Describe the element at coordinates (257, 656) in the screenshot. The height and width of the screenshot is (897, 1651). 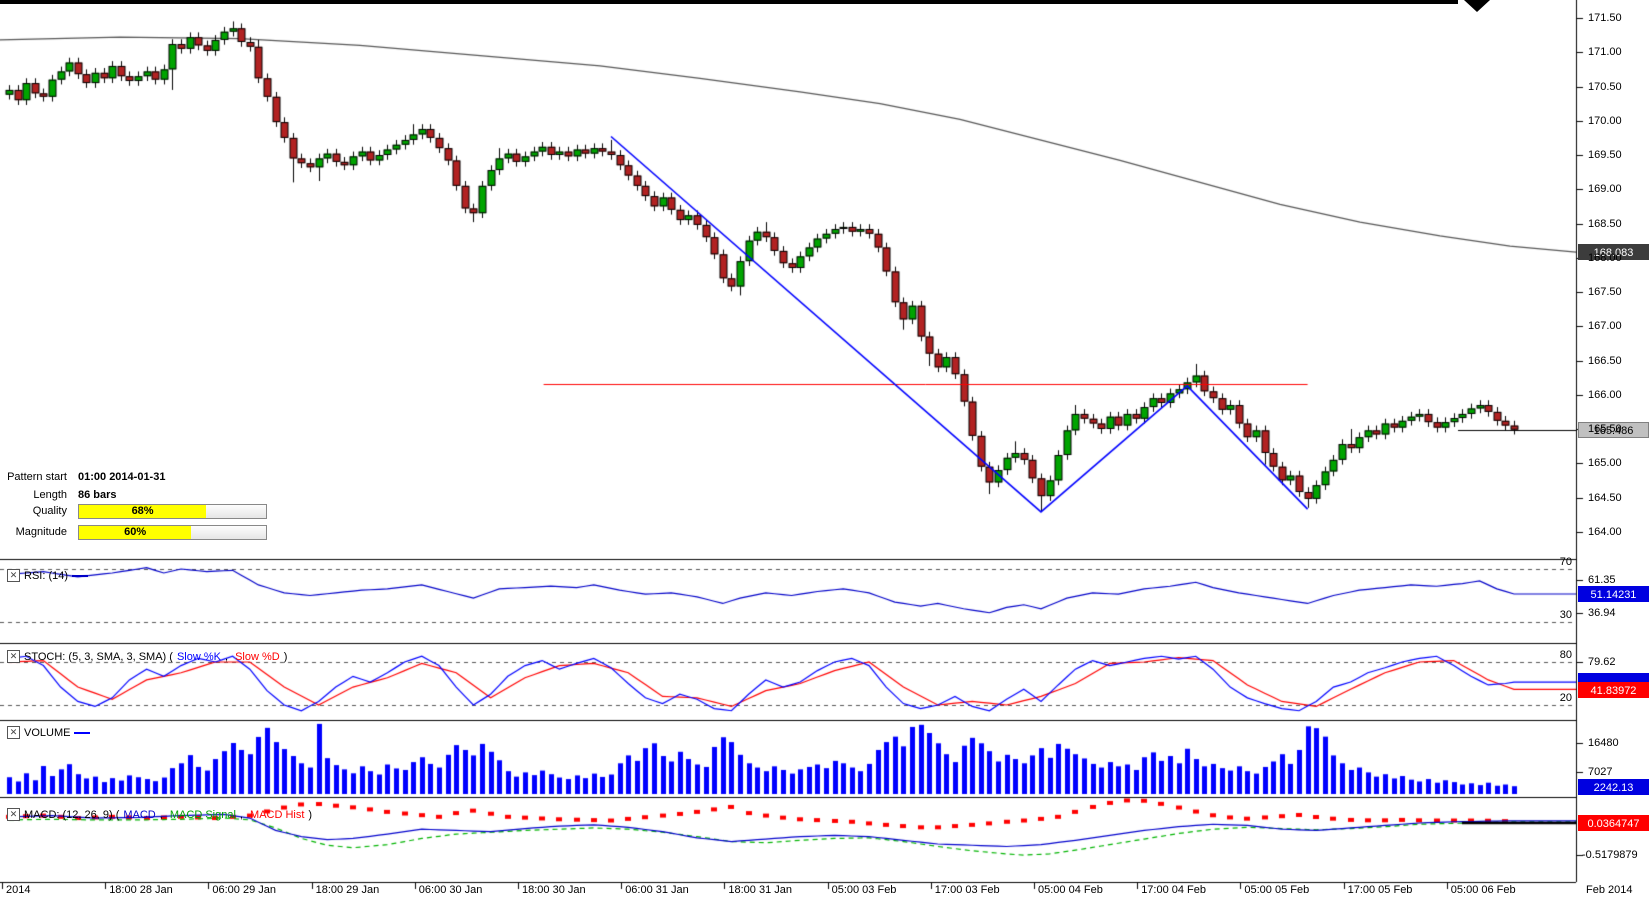
I see `stoch-slowd-legend: Slow %D` at that location.